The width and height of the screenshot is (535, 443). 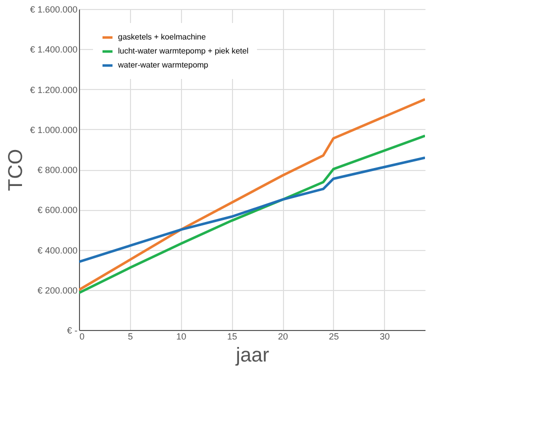 What do you see at coordinates (54, 49) in the screenshot?
I see `y-tick-label: € 1.400.000` at bounding box center [54, 49].